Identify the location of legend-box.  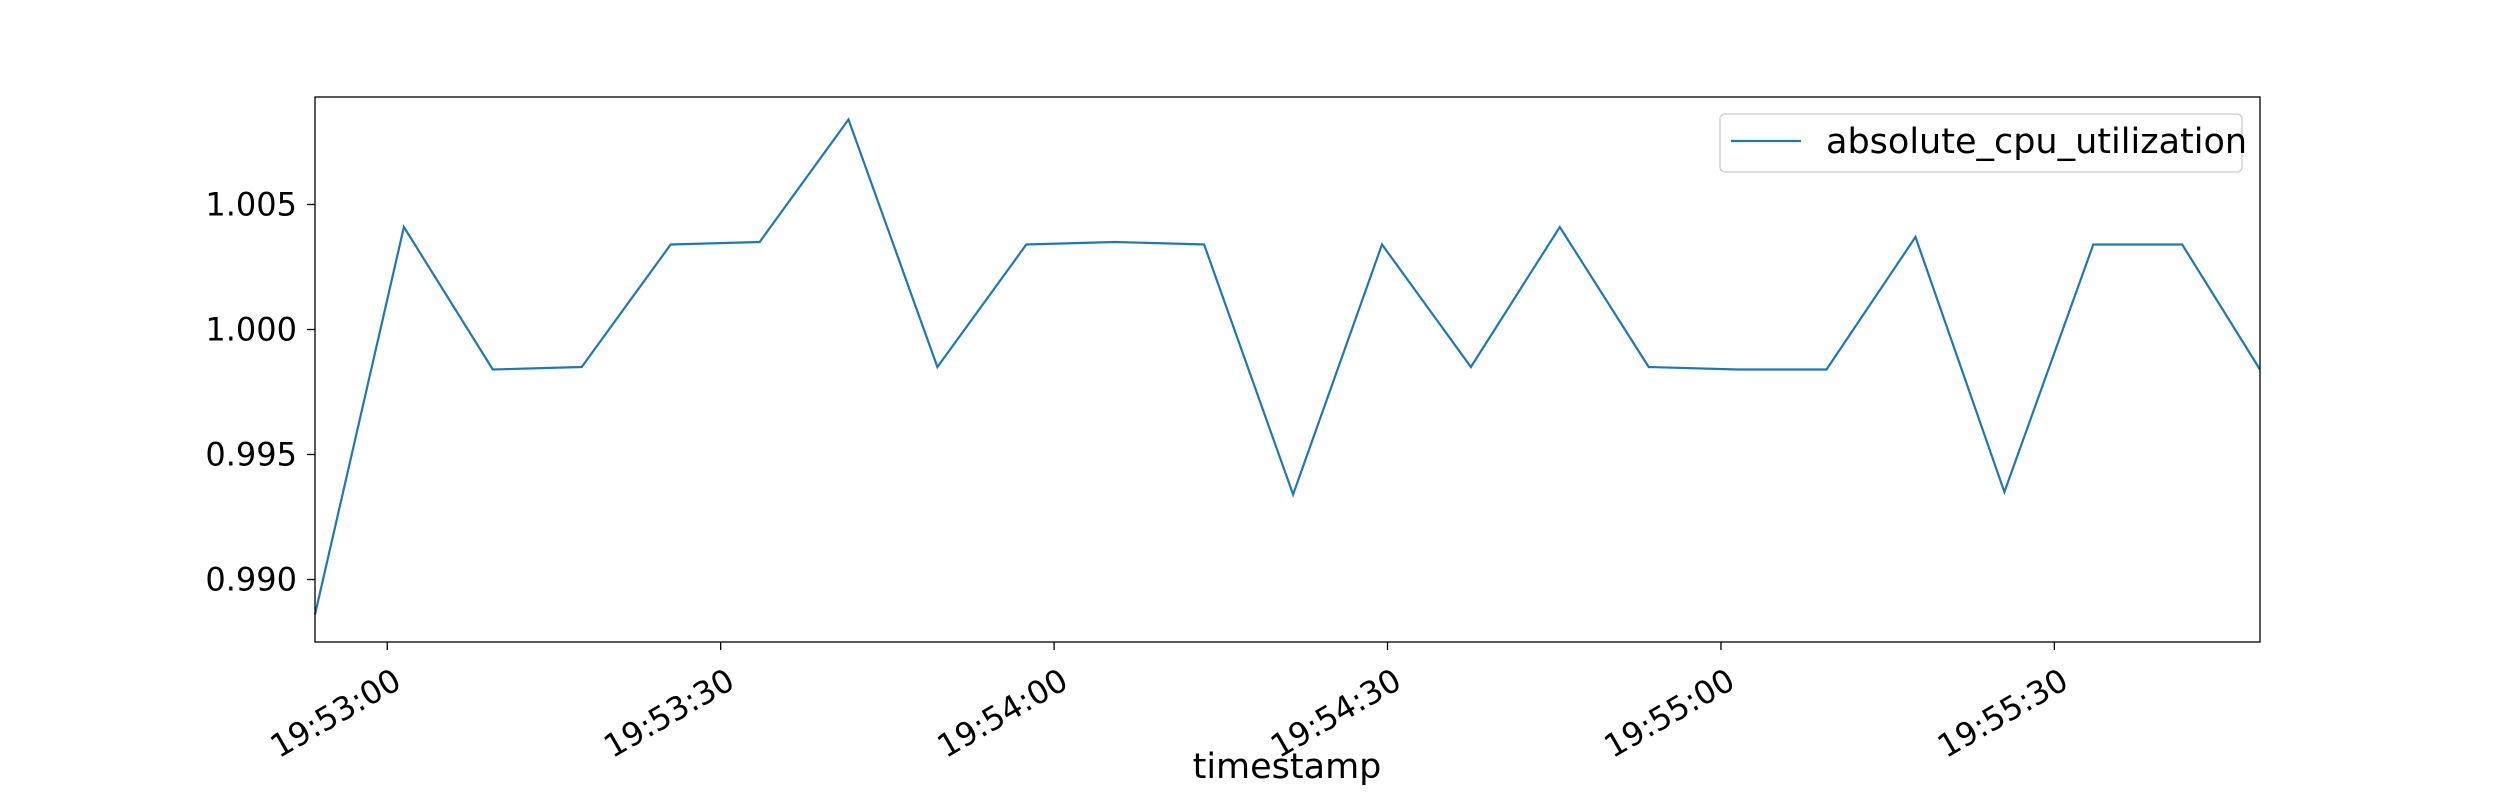
(1981, 143).